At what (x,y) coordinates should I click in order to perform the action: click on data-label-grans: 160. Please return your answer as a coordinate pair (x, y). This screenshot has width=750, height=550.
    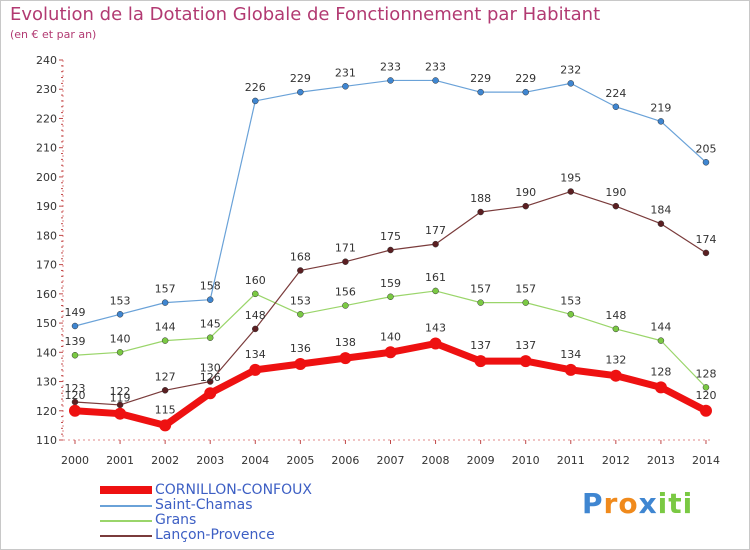
    Looking at the image, I should click on (255, 280).